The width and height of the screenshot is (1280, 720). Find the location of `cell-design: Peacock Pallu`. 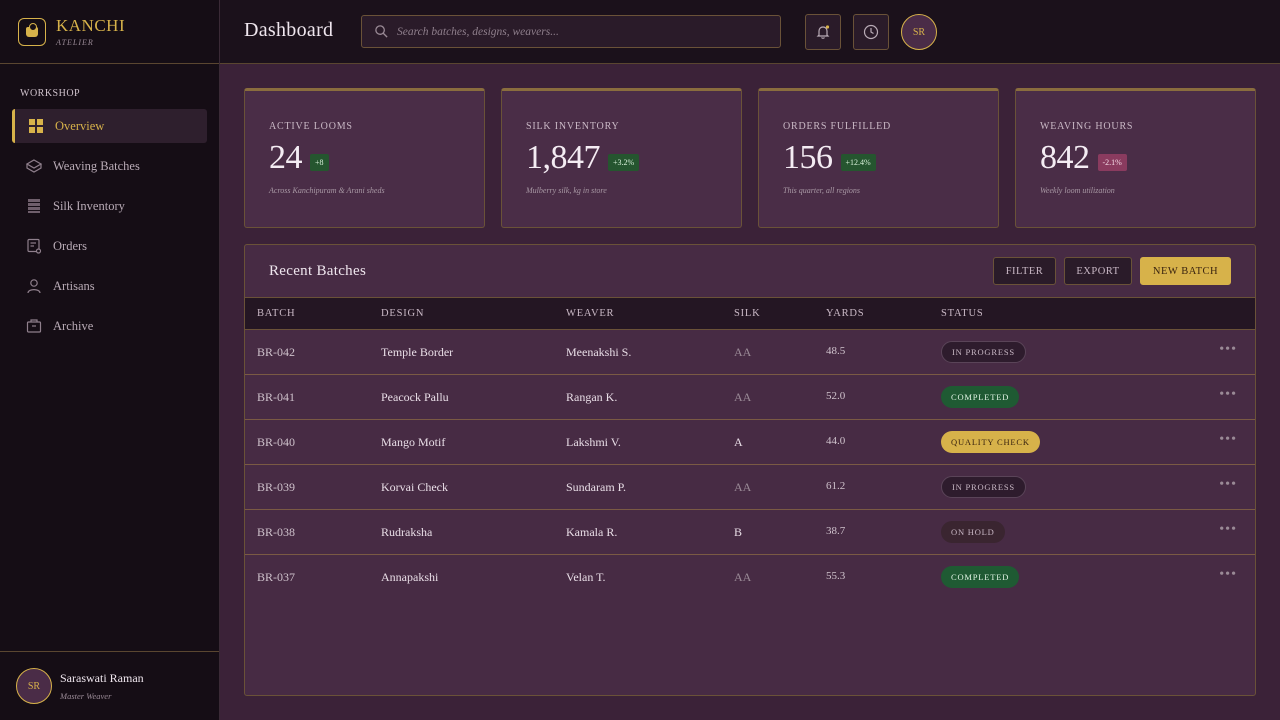

cell-design: Peacock Pallu is located at coordinates (415, 397).